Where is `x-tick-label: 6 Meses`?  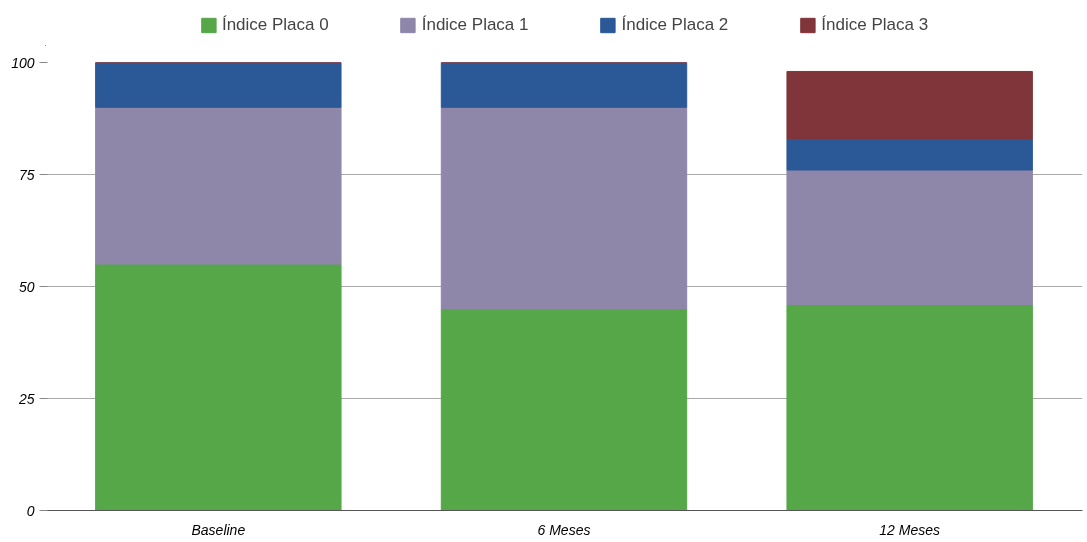
x-tick-label: 6 Meses is located at coordinates (564, 529).